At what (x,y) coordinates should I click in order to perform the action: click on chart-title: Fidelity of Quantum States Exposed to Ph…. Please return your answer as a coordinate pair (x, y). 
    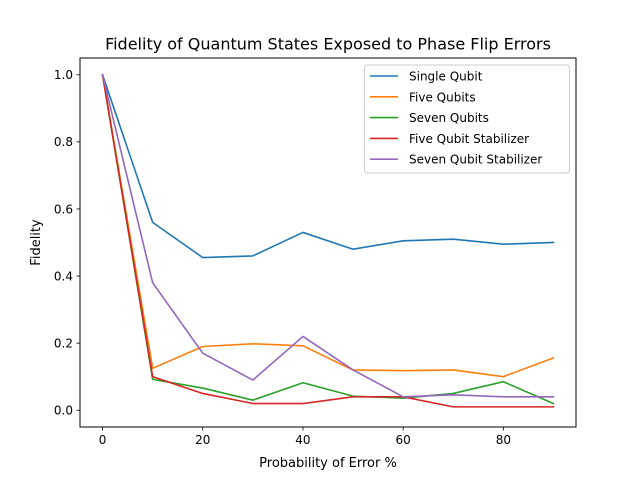
    Looking at the image, I should click on (328, 44).